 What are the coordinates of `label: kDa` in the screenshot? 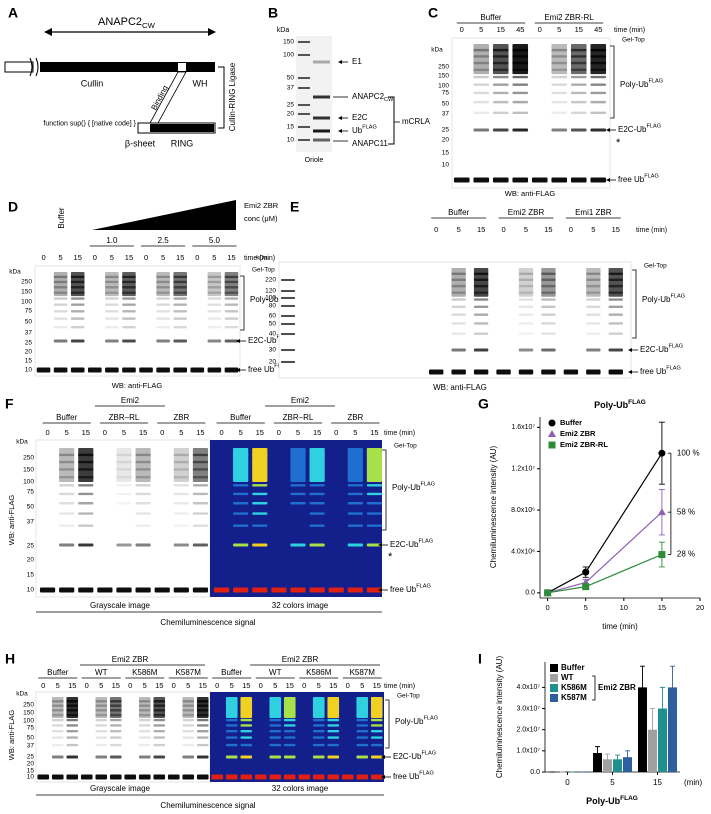 It's located at (22, 694).